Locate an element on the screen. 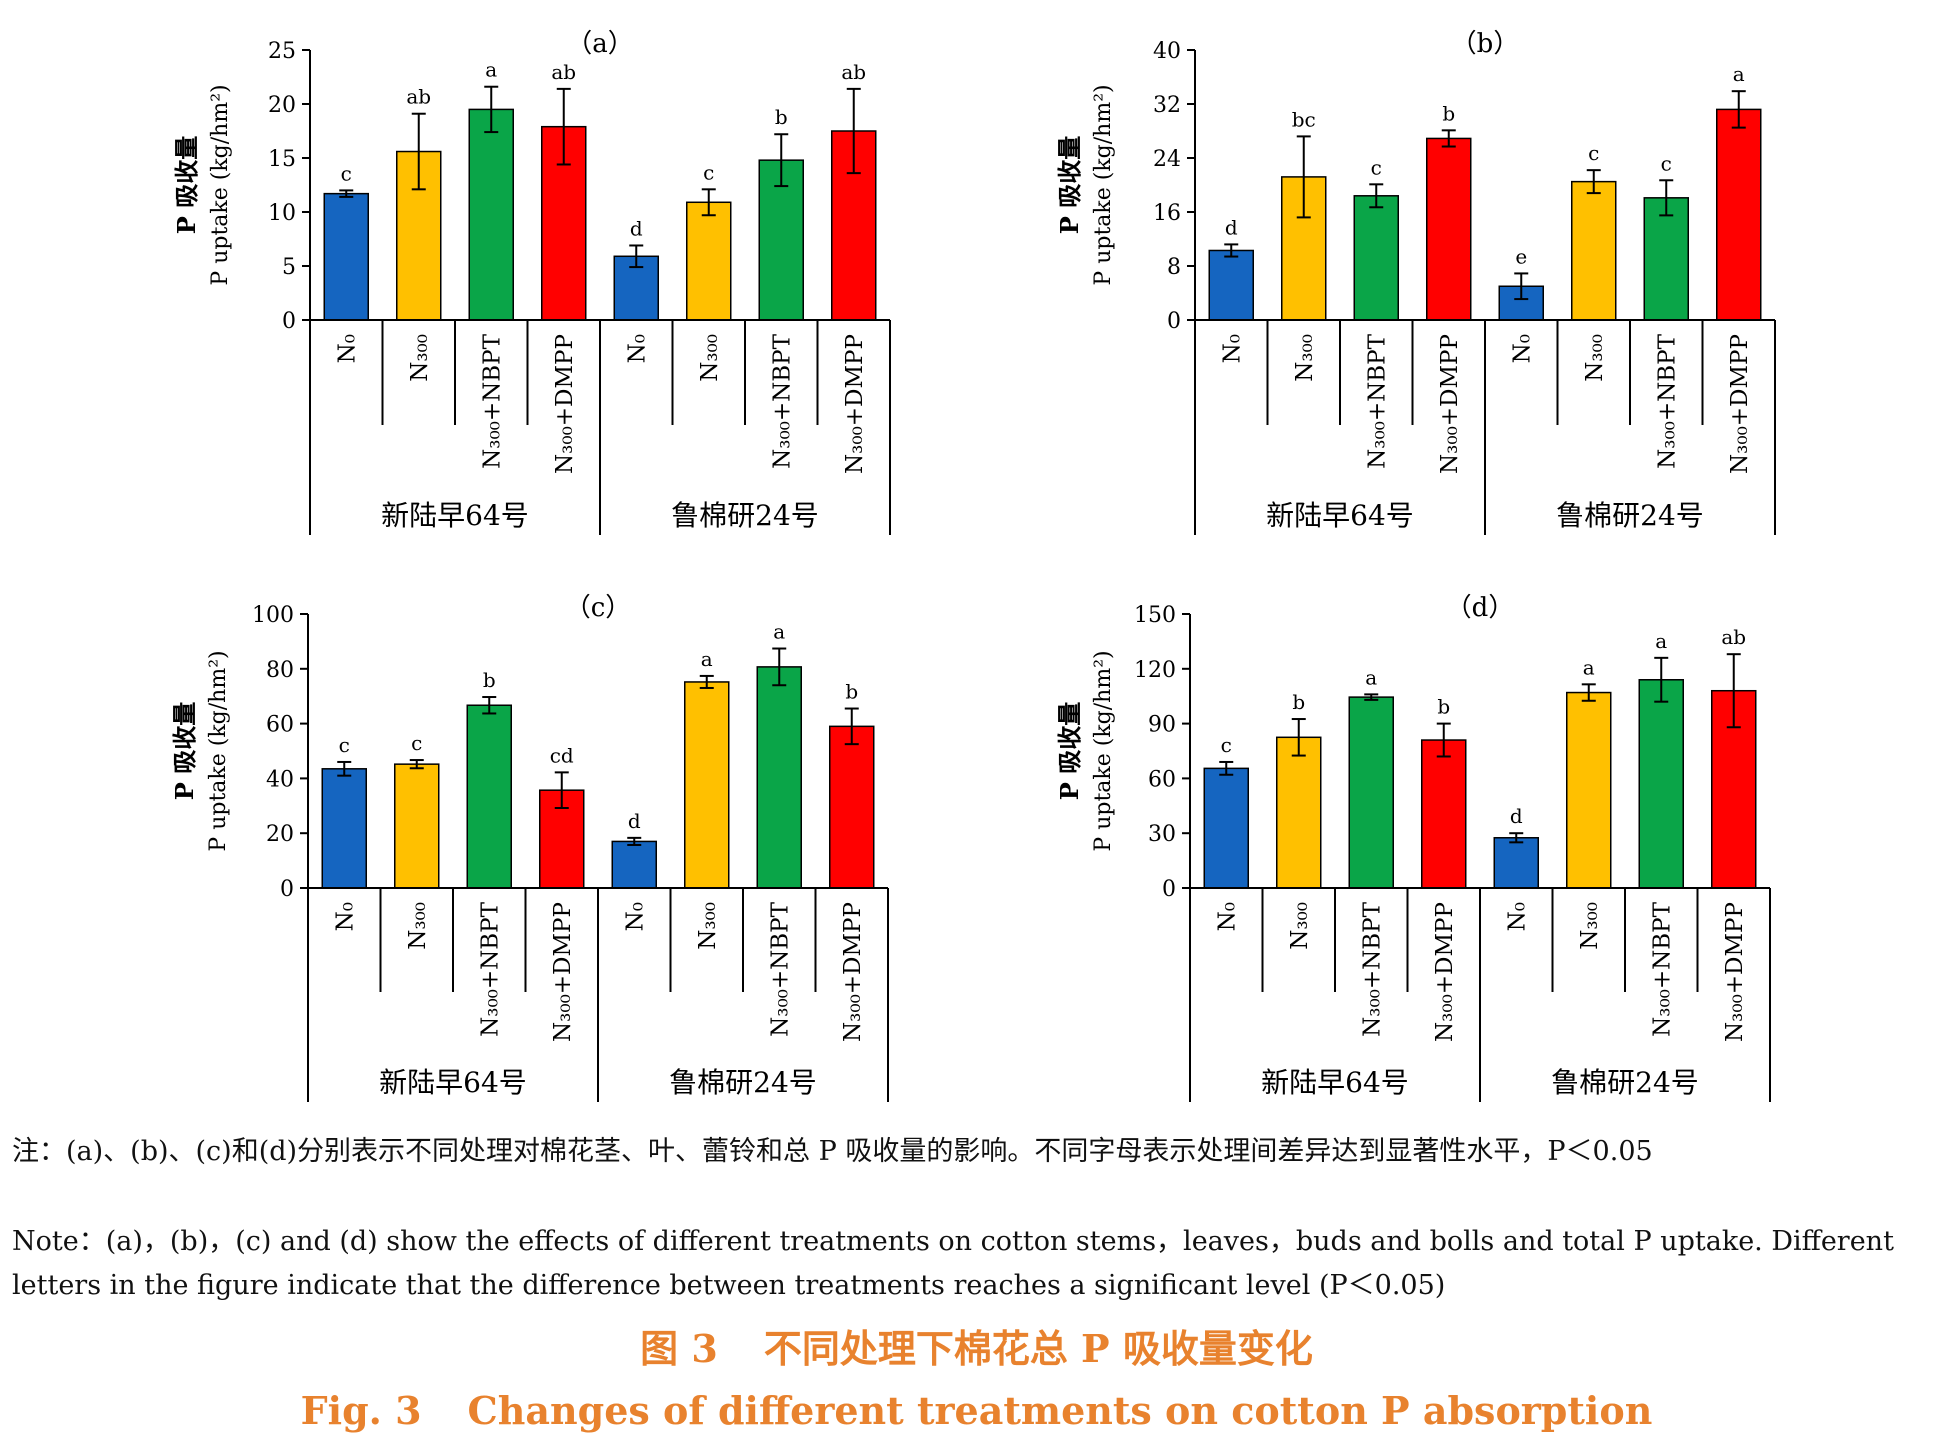  panel-label: （b） is located at coordinates (1485, 44).